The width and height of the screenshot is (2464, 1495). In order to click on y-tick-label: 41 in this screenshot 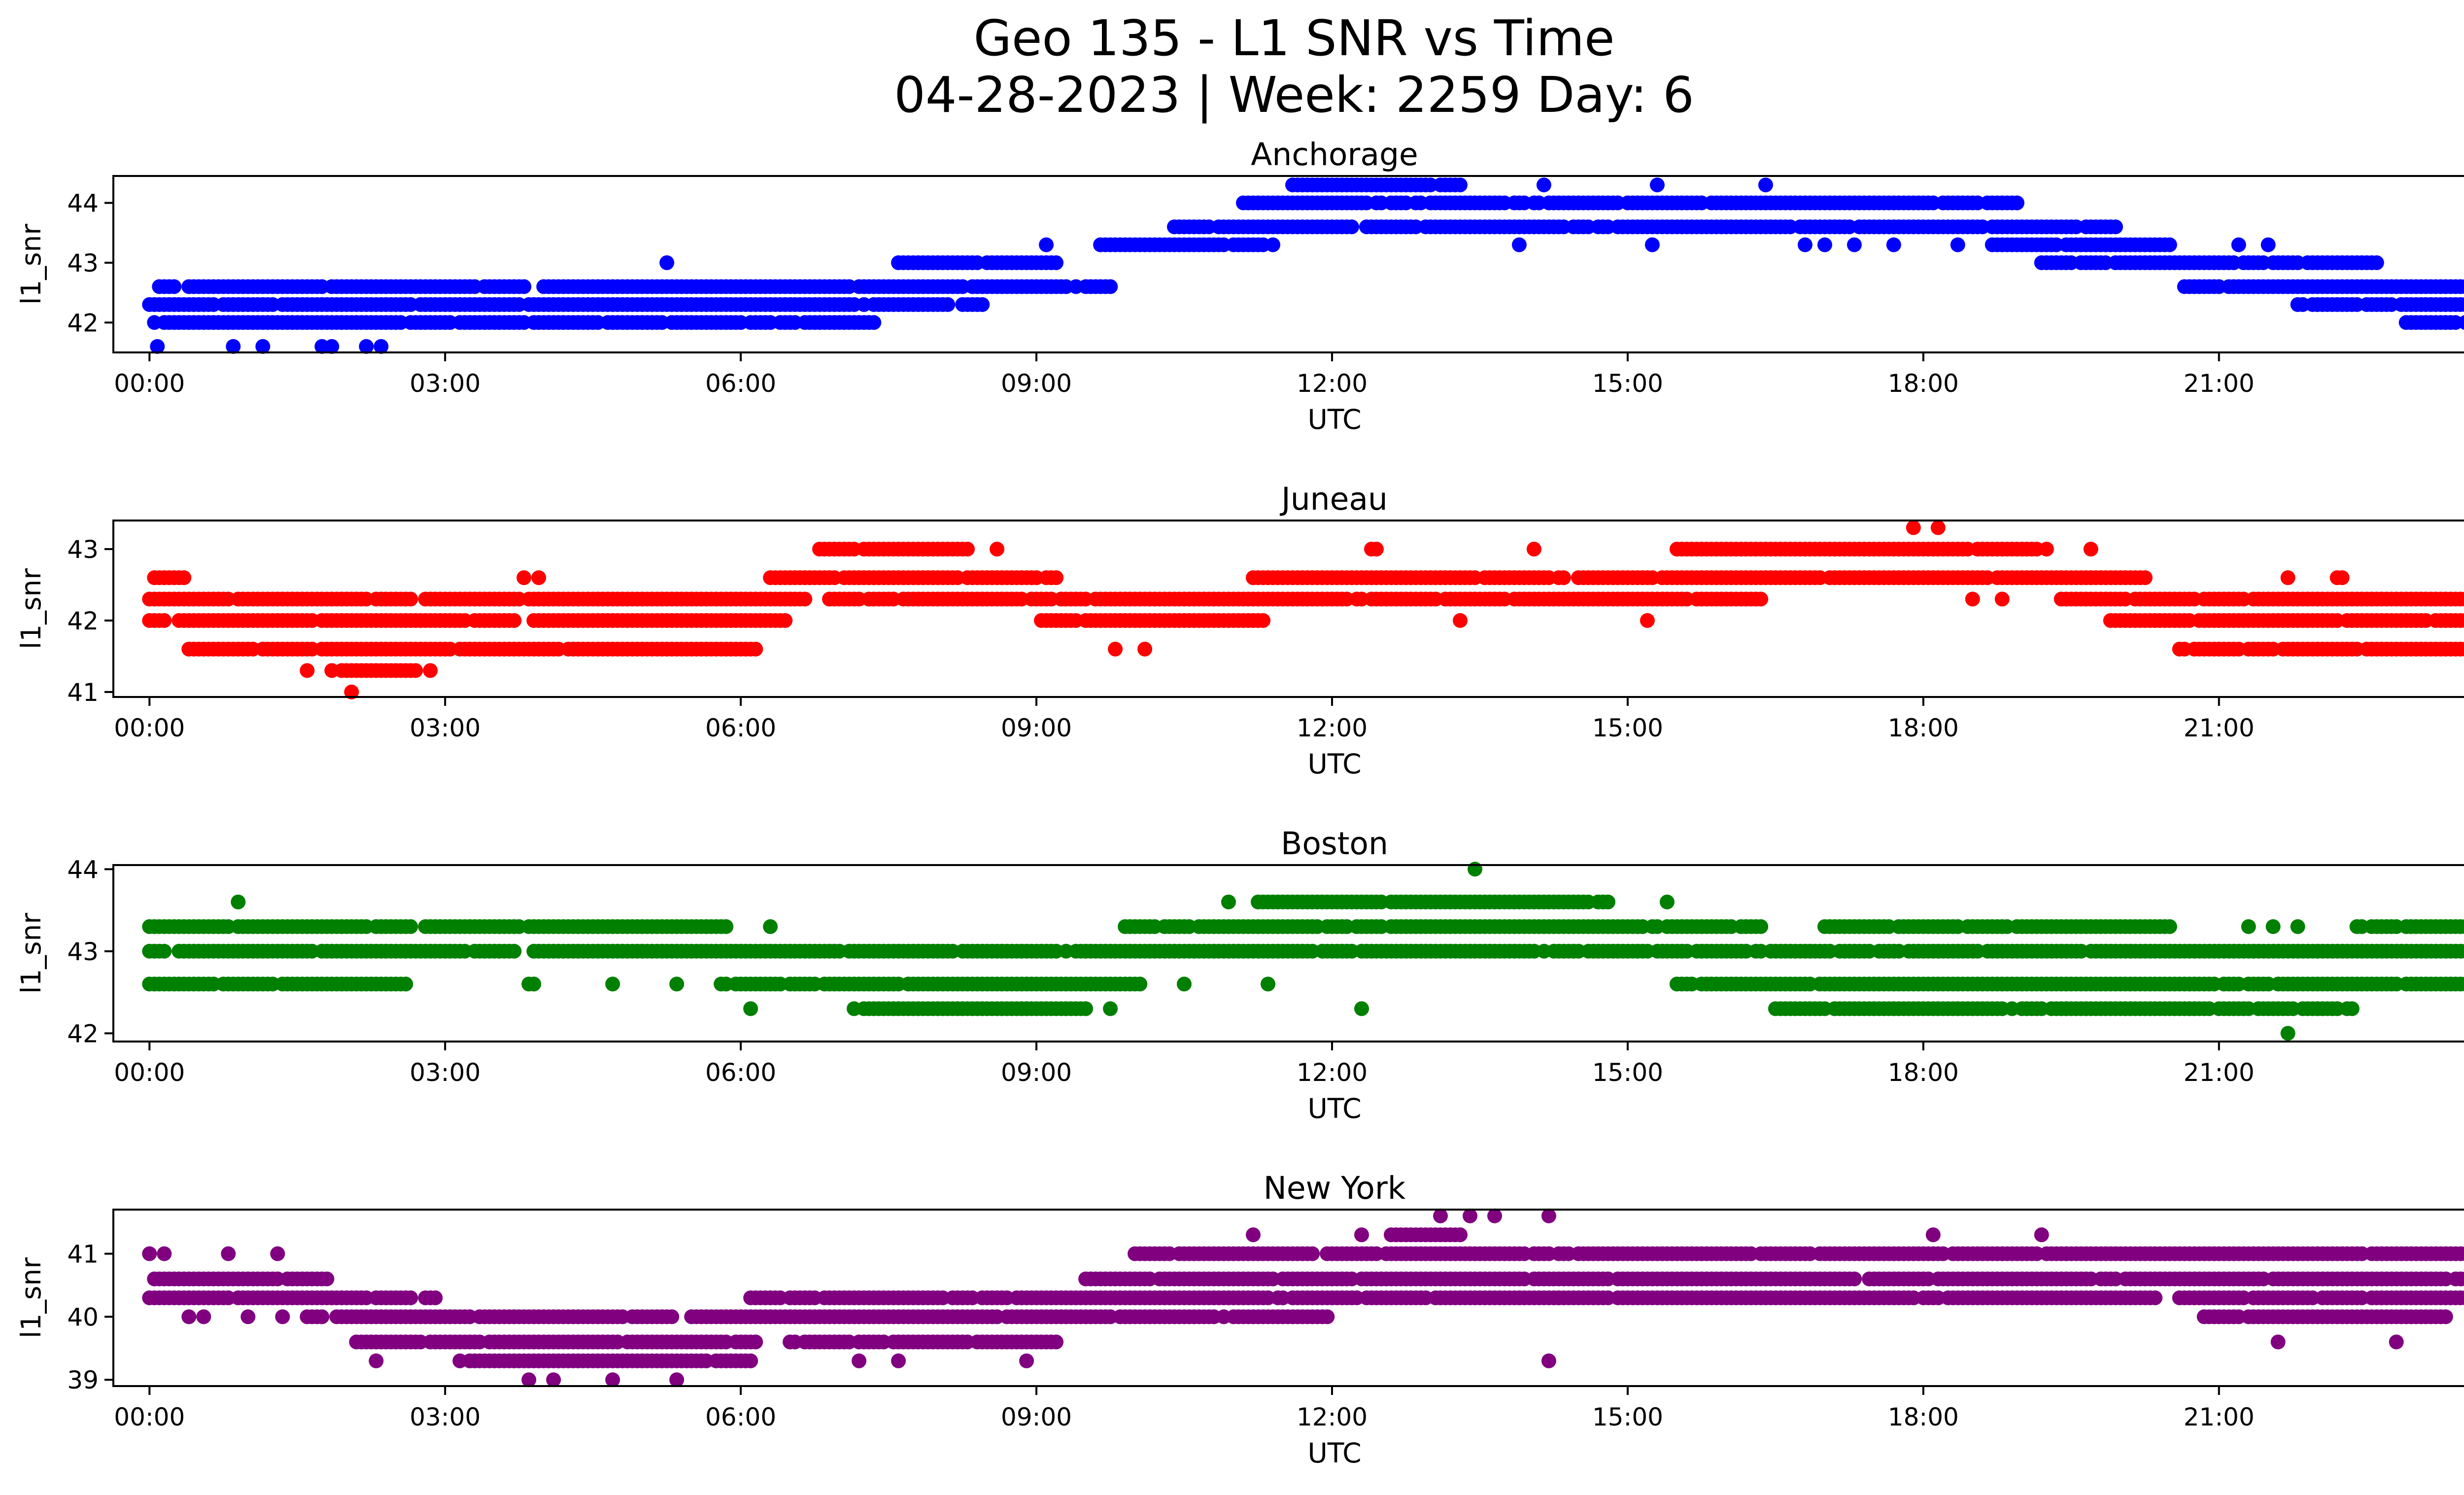, I will do `click(83, 692)`.